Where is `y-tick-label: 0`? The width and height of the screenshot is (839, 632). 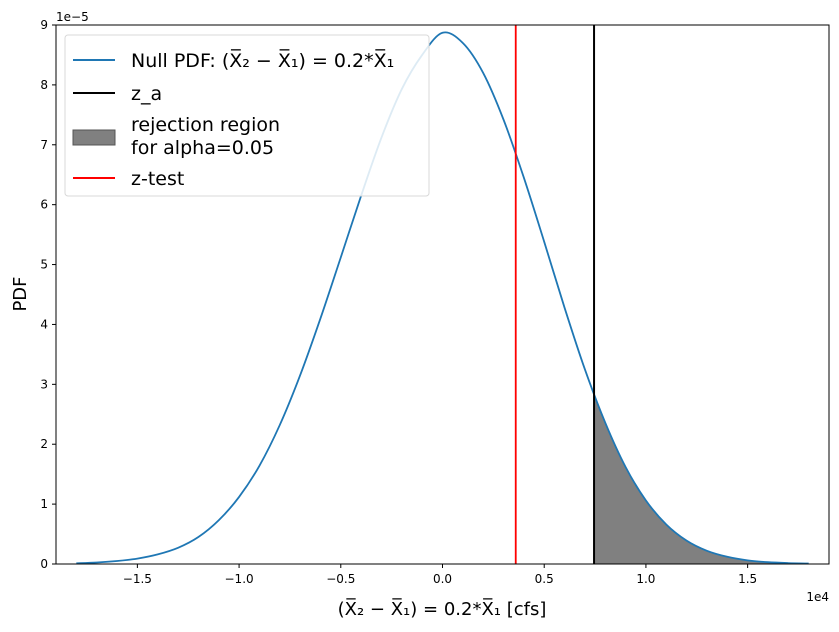
y-tick-label: 0 is located at coordinates (44, 564).